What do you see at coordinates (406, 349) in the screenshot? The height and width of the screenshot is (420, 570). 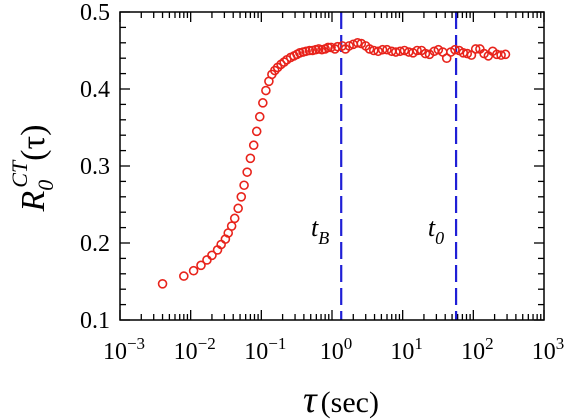 I see `x-tick-label: 10¹` at bounding box center [406, 349].